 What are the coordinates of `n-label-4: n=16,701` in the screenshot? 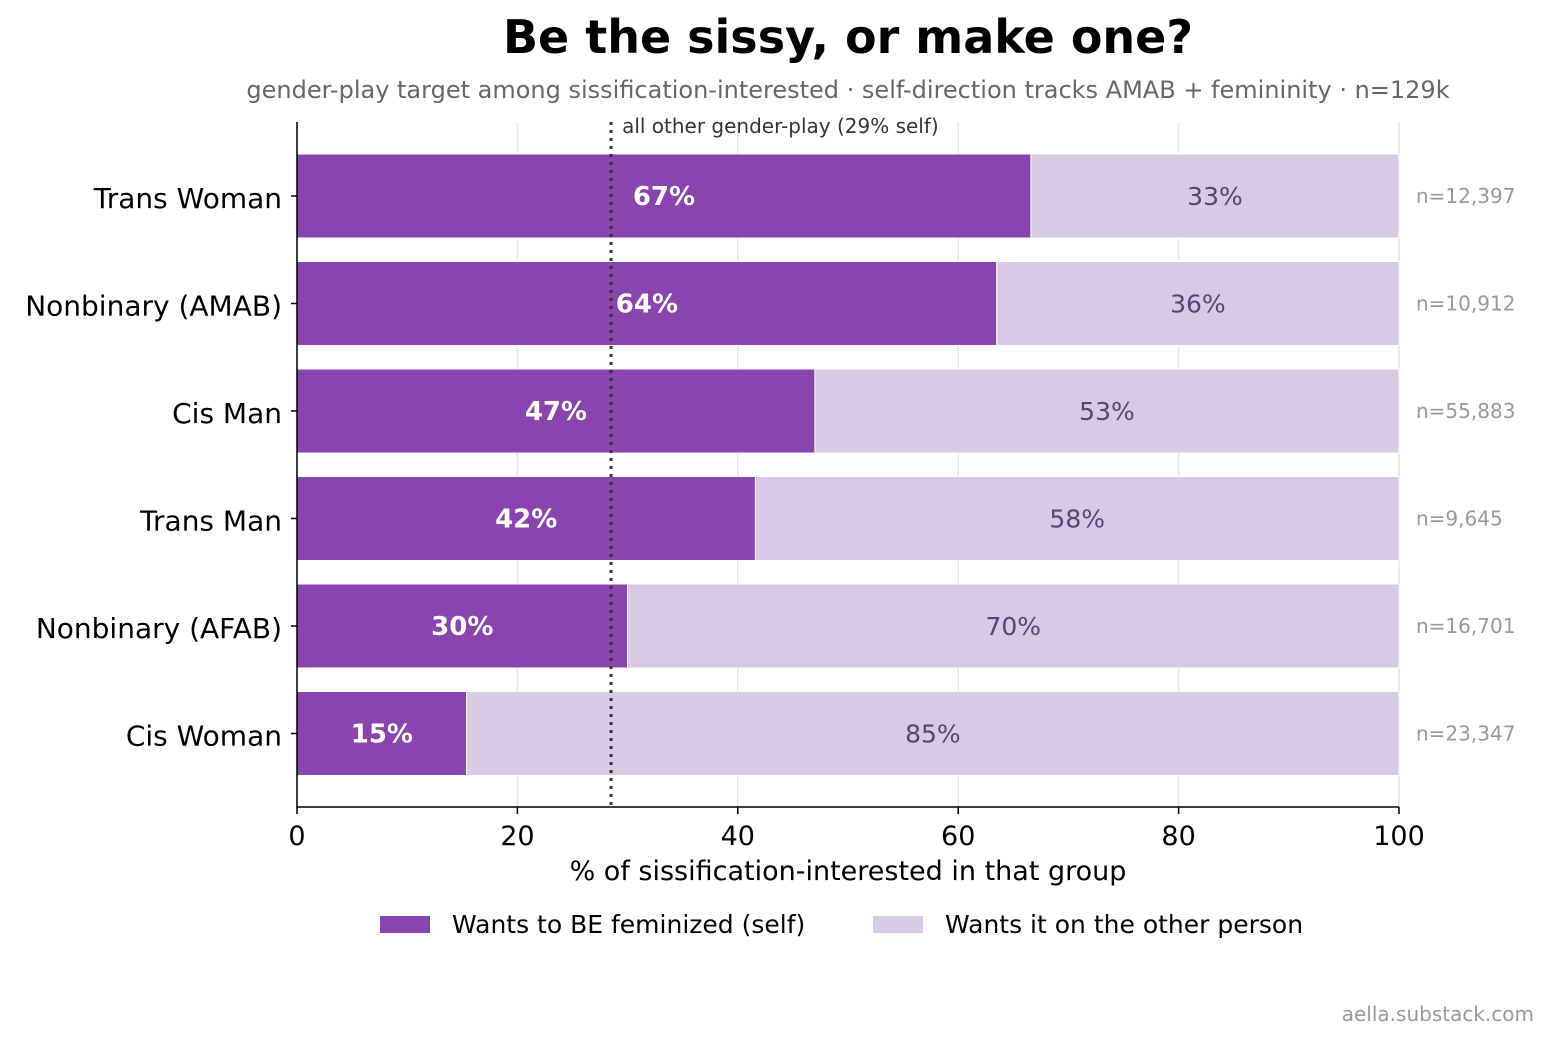 It's located at (1465, 626).